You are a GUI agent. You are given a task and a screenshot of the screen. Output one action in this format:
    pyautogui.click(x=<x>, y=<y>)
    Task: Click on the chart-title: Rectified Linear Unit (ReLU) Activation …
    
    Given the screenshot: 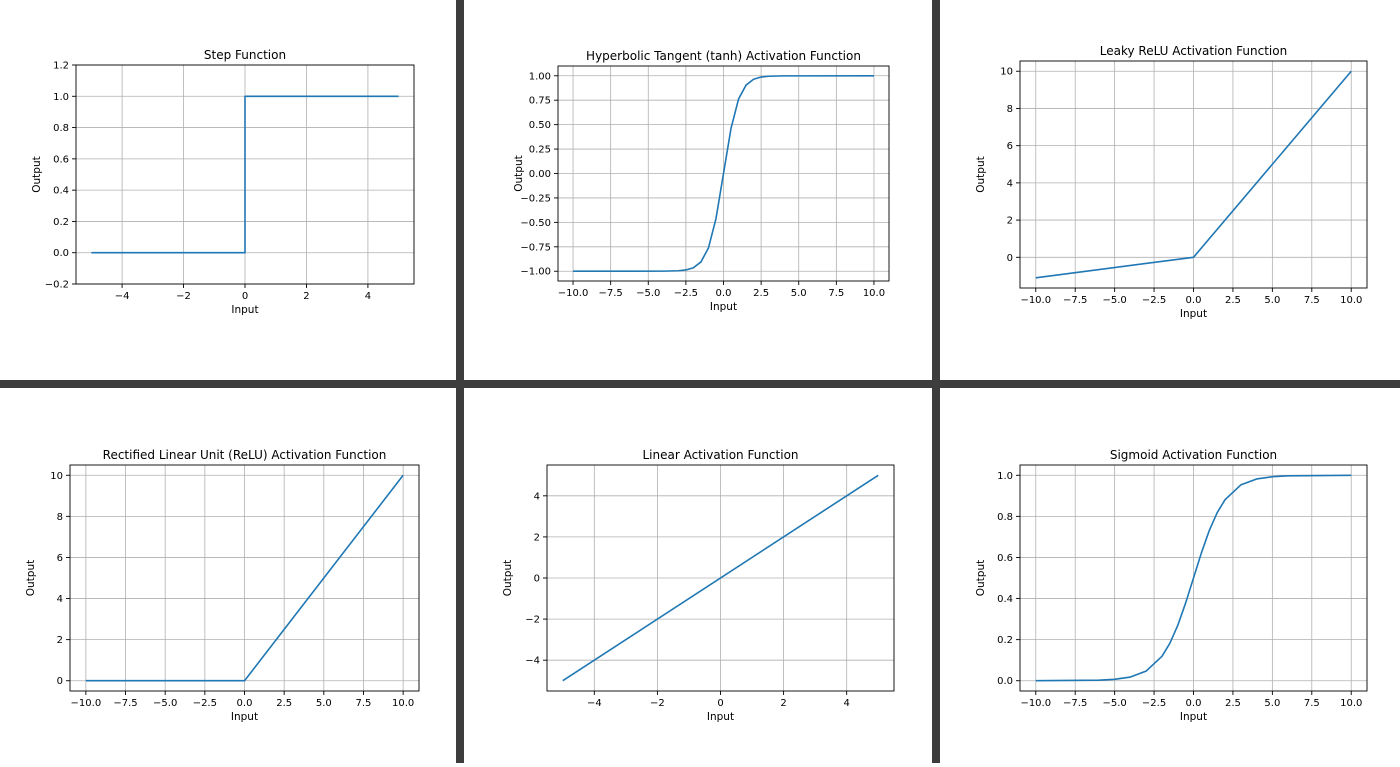 What is the action you would take?
    pyautogui.click(x=245, y=455)
    